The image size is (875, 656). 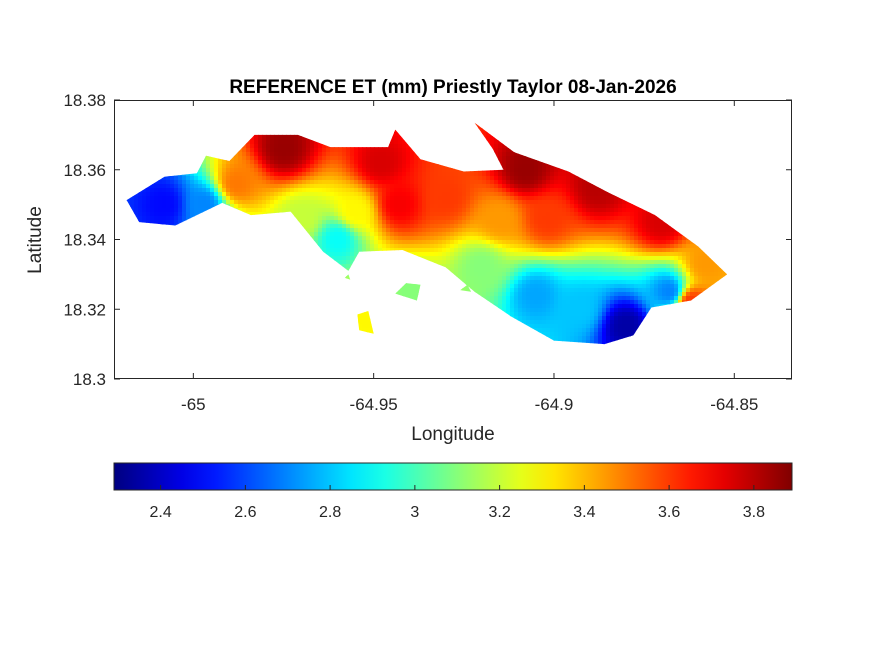 What do you see at coordinates (35, 240) in the screenshot?
I see `y-axis-label: Latitude` at bounding box center [35, 240].